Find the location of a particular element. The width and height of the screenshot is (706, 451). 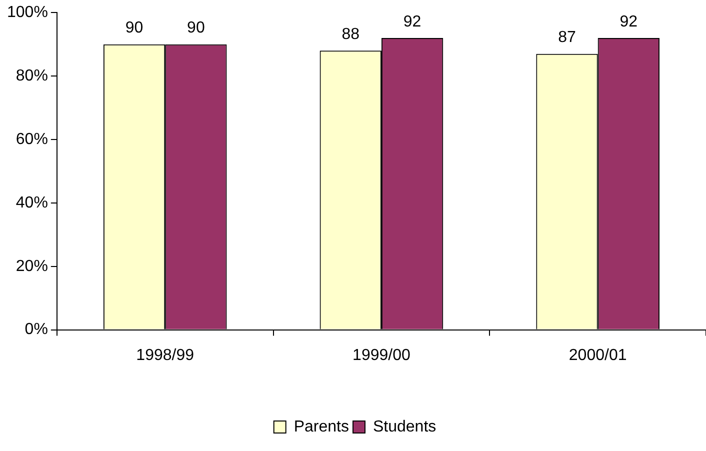

data-label: 88 is located at coordinates (351, 35).